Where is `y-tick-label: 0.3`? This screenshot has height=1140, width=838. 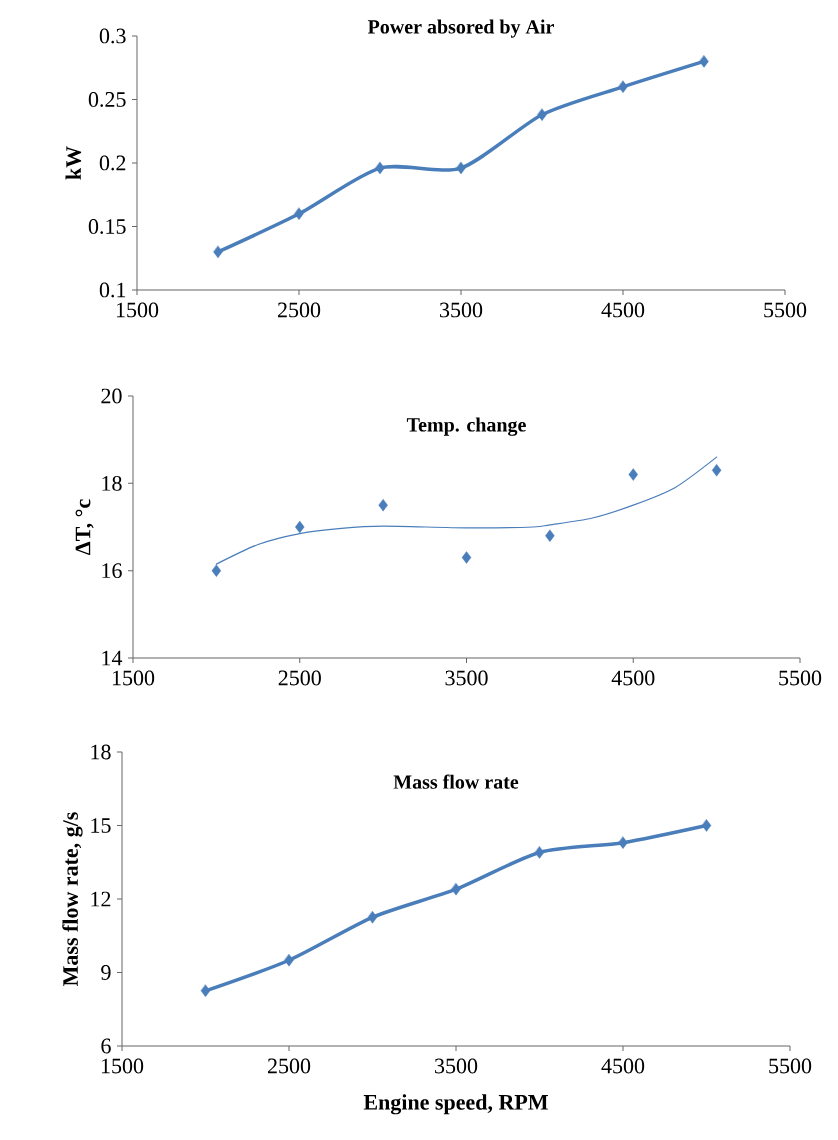
y-tick-label: 0.3 is located at coordinates (112, 36).